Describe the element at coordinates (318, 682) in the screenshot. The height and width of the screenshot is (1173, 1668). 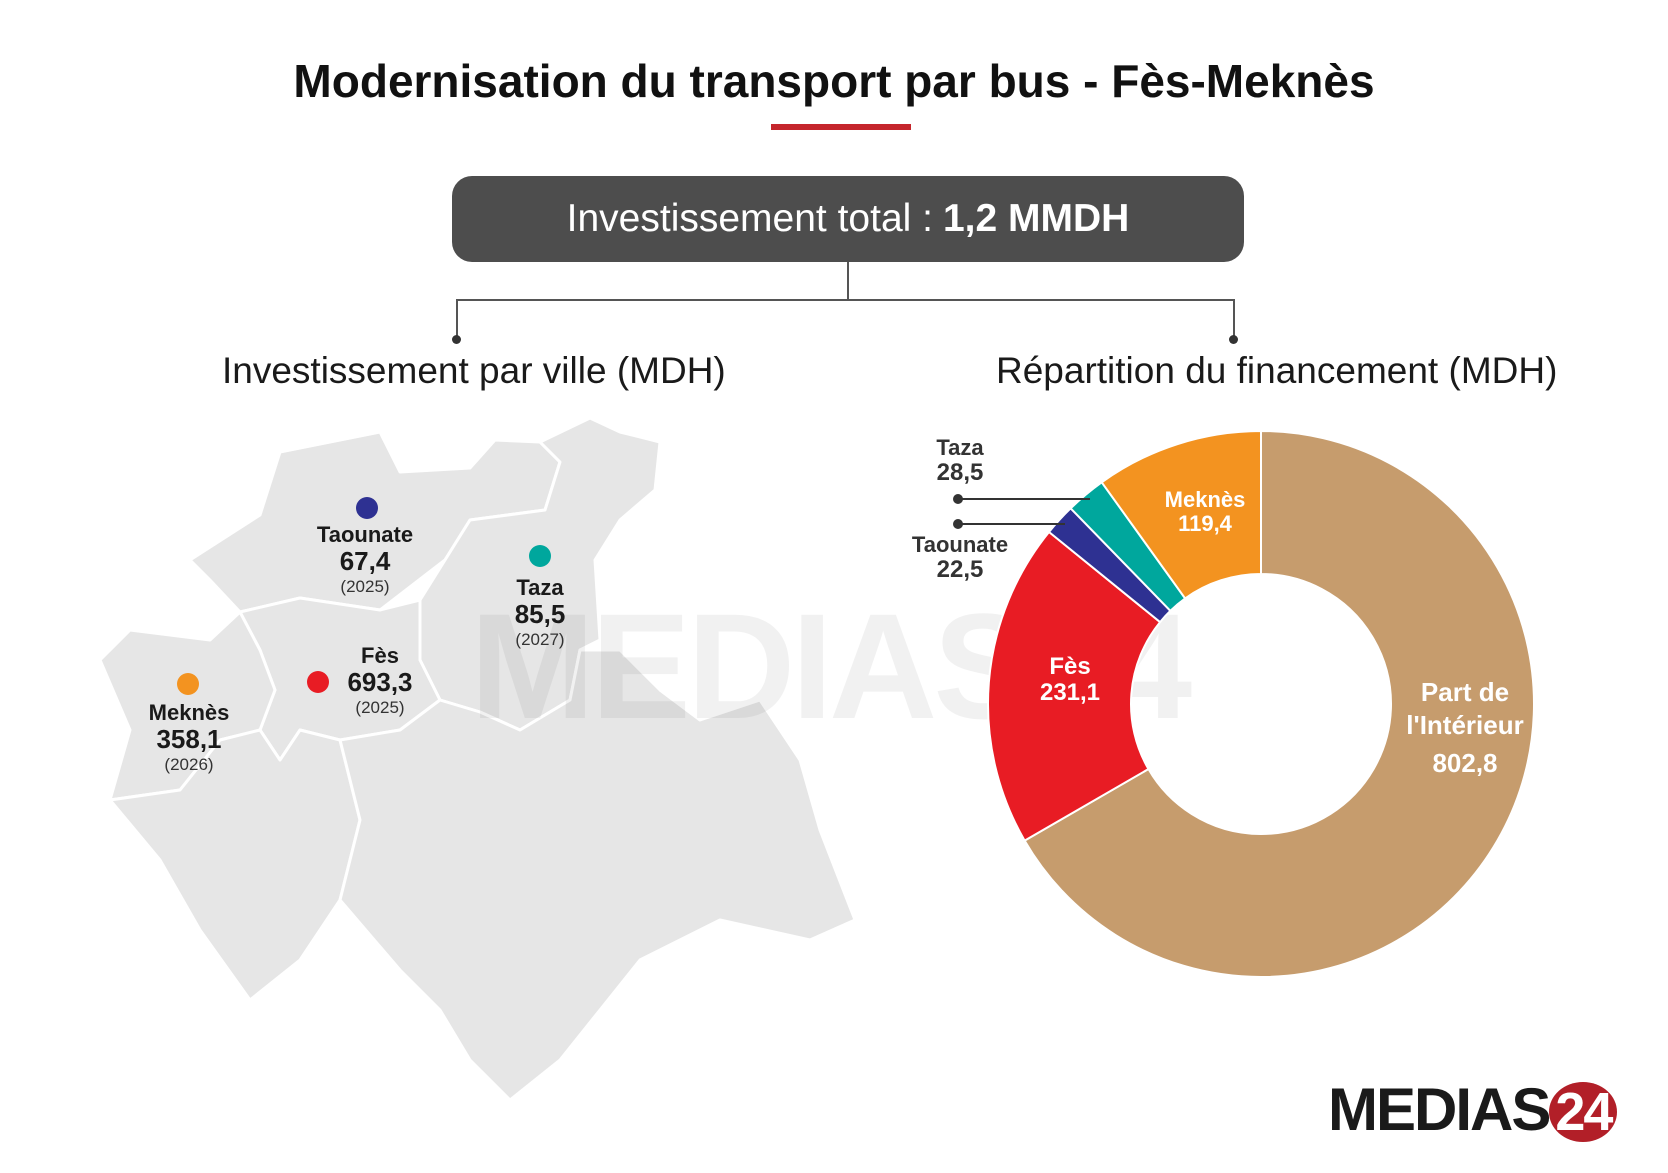
I see `fes-marker` at that location.